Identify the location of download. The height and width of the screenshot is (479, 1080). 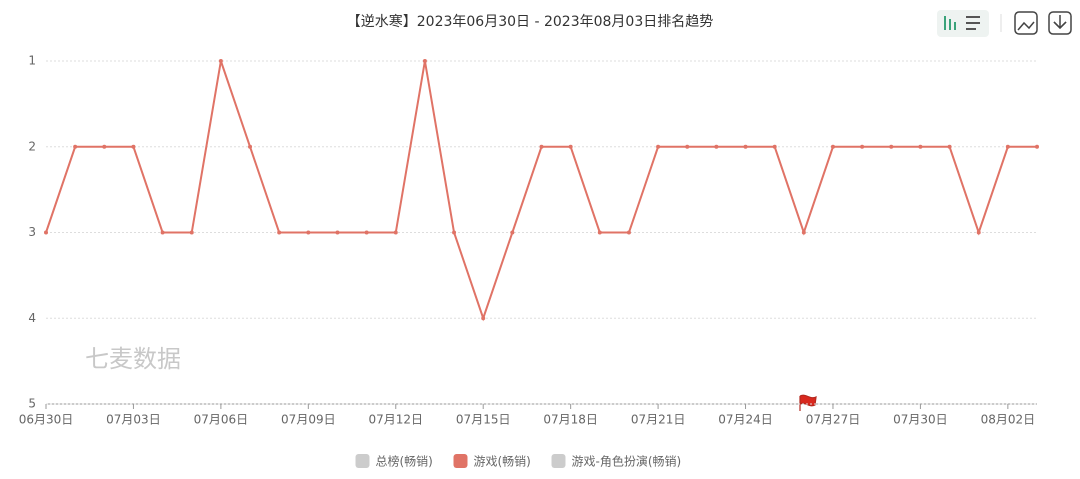
(1060, 23).